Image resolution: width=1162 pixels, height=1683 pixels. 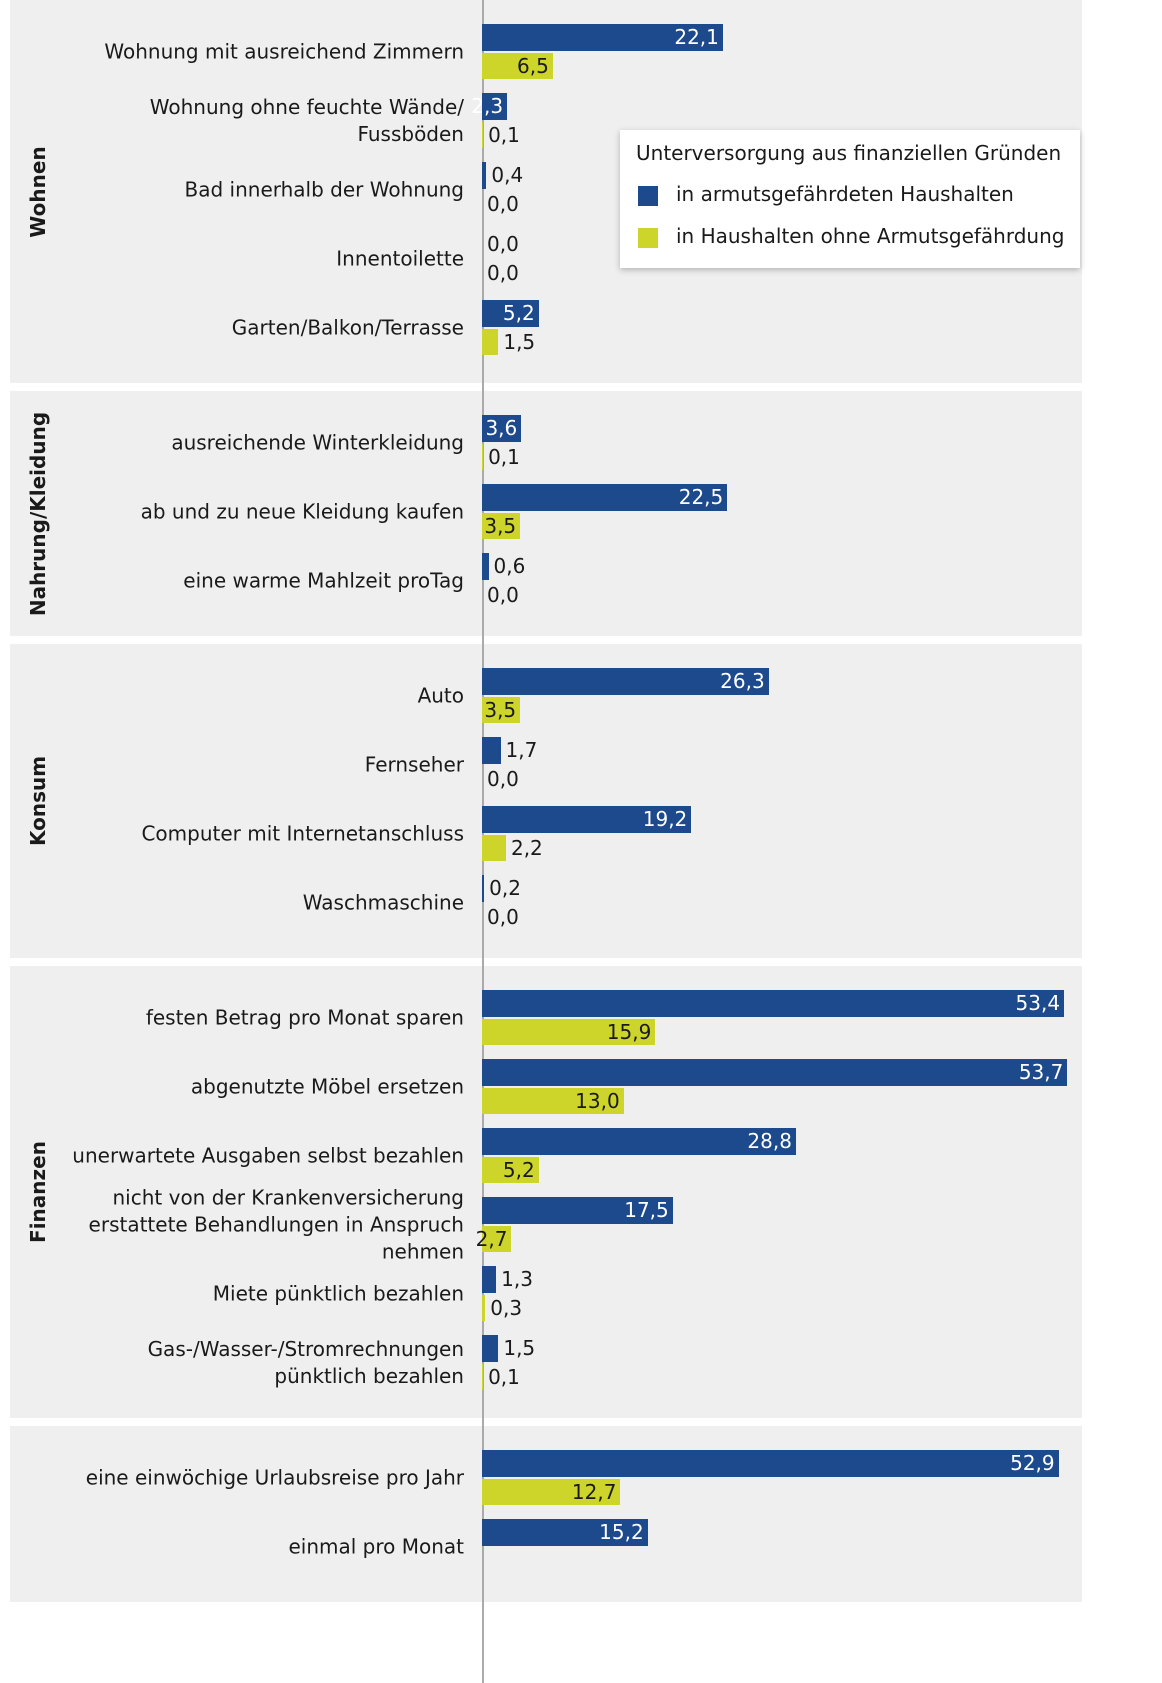 What do you see at coordinates (383, 902) in the screenshot?
I see `category-label: Waschmaschine` at bounding box center [383, 902].